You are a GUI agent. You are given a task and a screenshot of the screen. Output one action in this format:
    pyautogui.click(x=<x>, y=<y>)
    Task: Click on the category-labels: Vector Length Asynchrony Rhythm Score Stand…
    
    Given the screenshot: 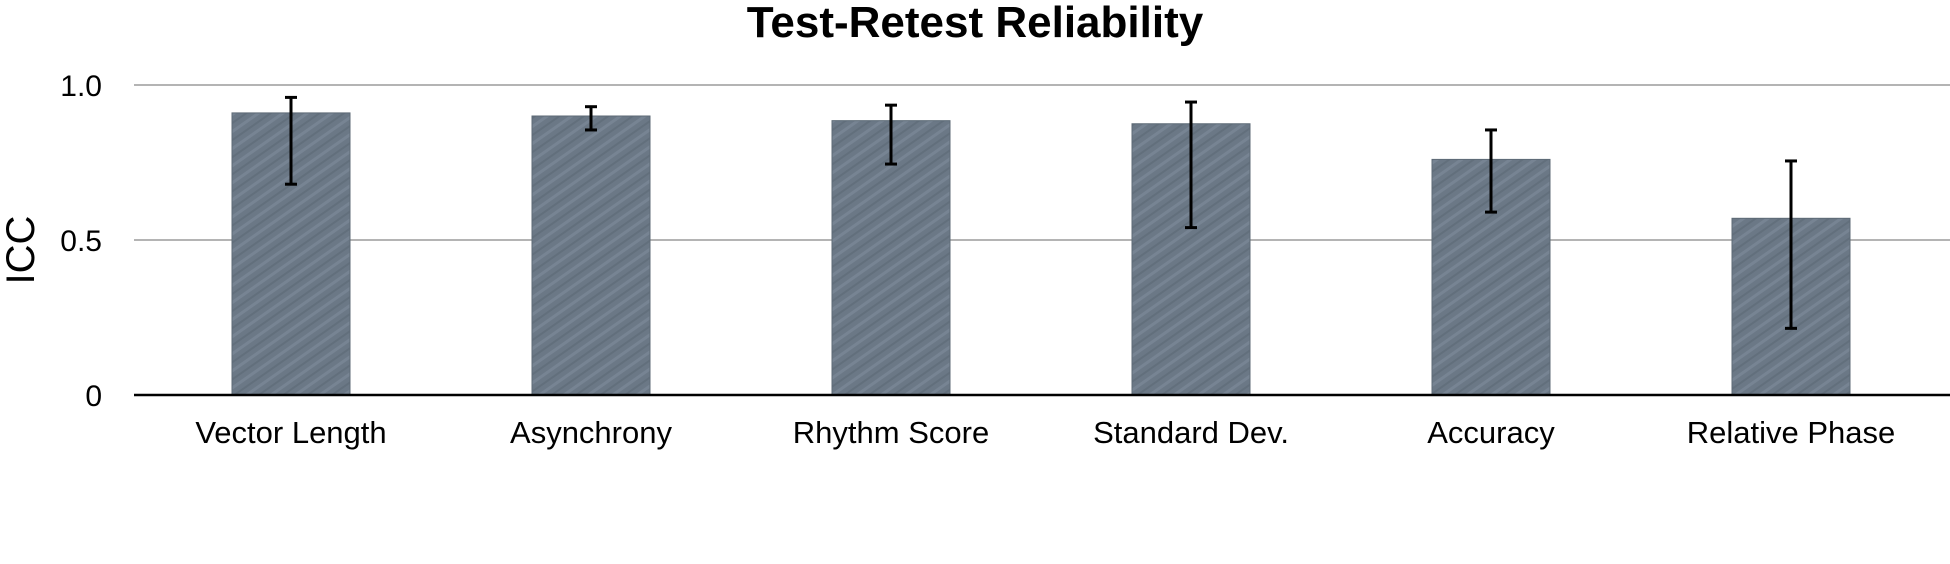 What is the action you would take?
    pyautogui.click(x=1045, y=432)
    